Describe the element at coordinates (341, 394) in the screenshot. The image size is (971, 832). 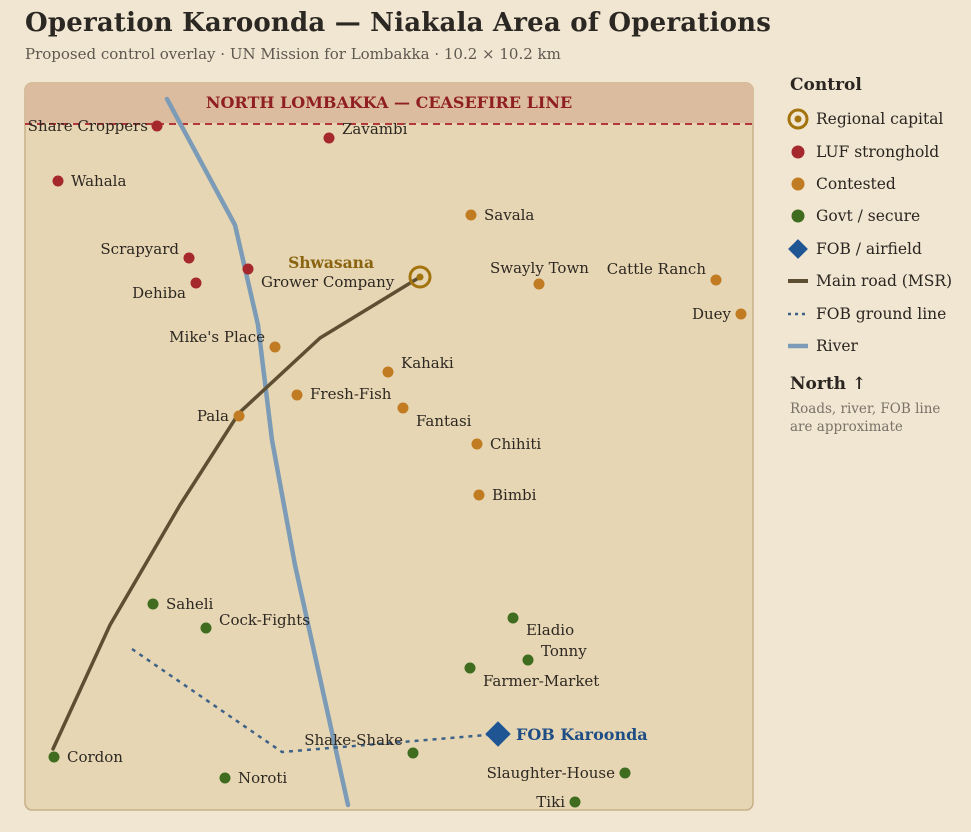
I see `settlement-fresh-fish: Fresh-Fish` at that location.